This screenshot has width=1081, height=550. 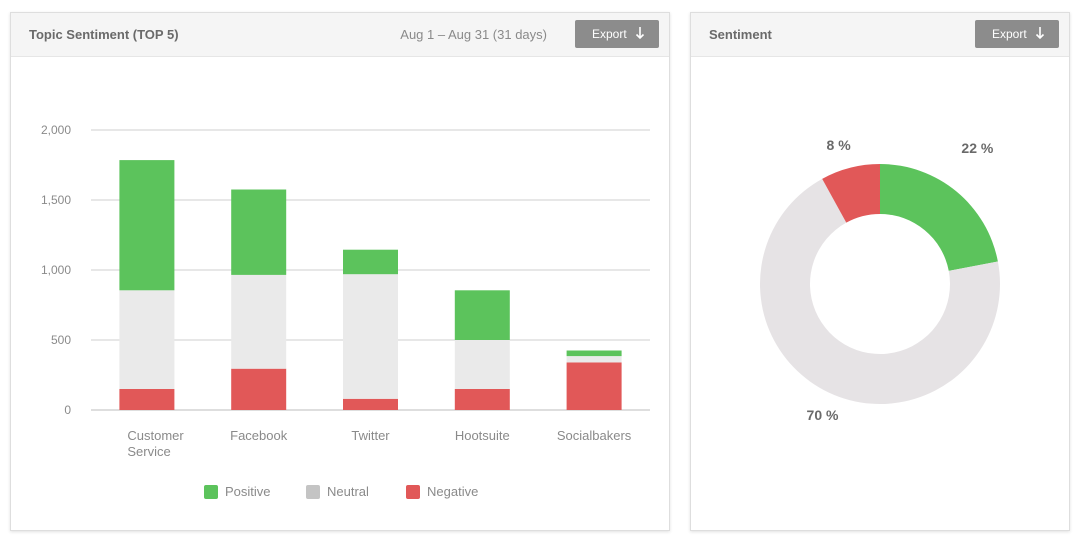 What do you see at coordinates (453, 491) in the screenshot?
I see `legend-label: Negative` at bounding box center [453, 491].